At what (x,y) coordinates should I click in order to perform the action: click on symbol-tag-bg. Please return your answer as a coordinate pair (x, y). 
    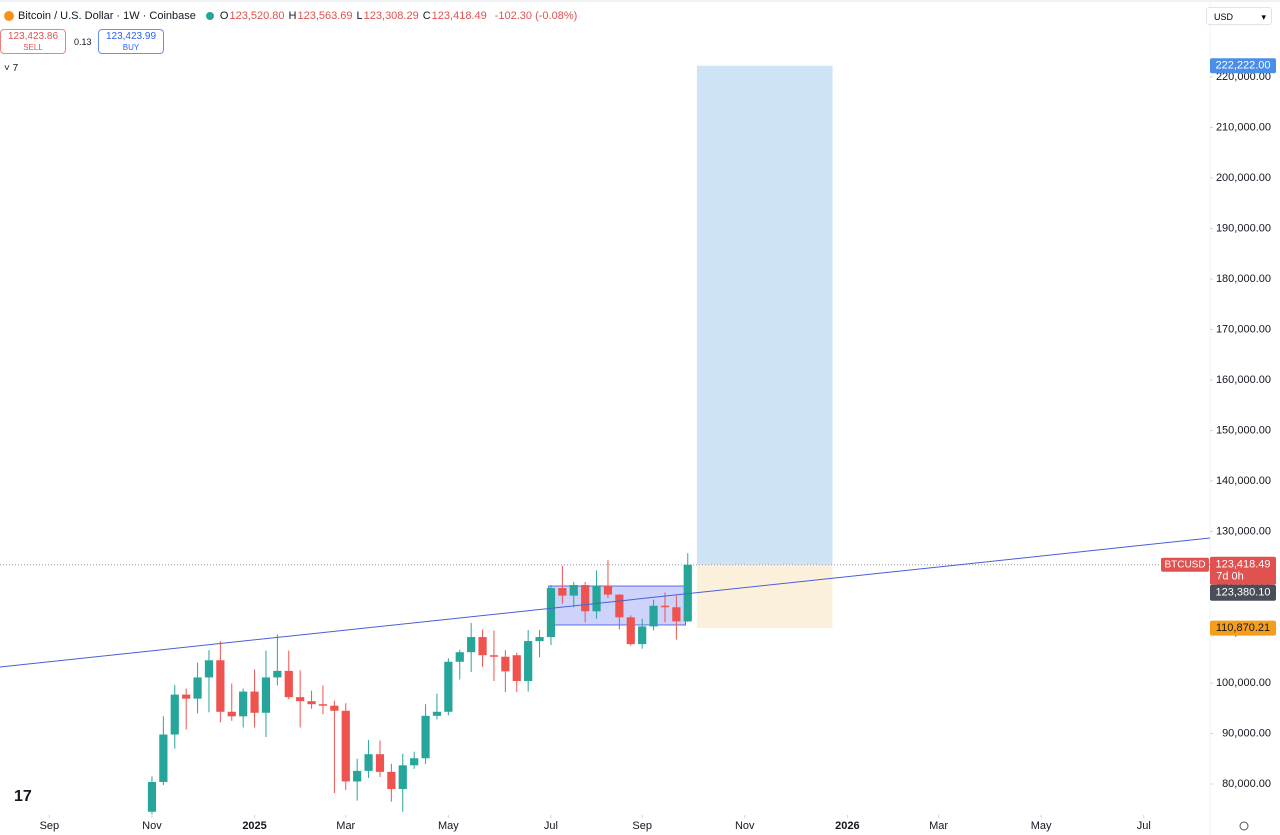
    Looking at the image, I should click on (1185, 564).